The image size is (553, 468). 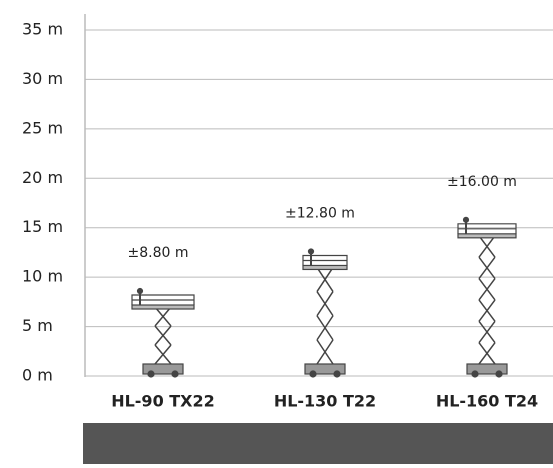 I want to click on x-tick-label: HL-130 T22, so click(x=325, y=401).